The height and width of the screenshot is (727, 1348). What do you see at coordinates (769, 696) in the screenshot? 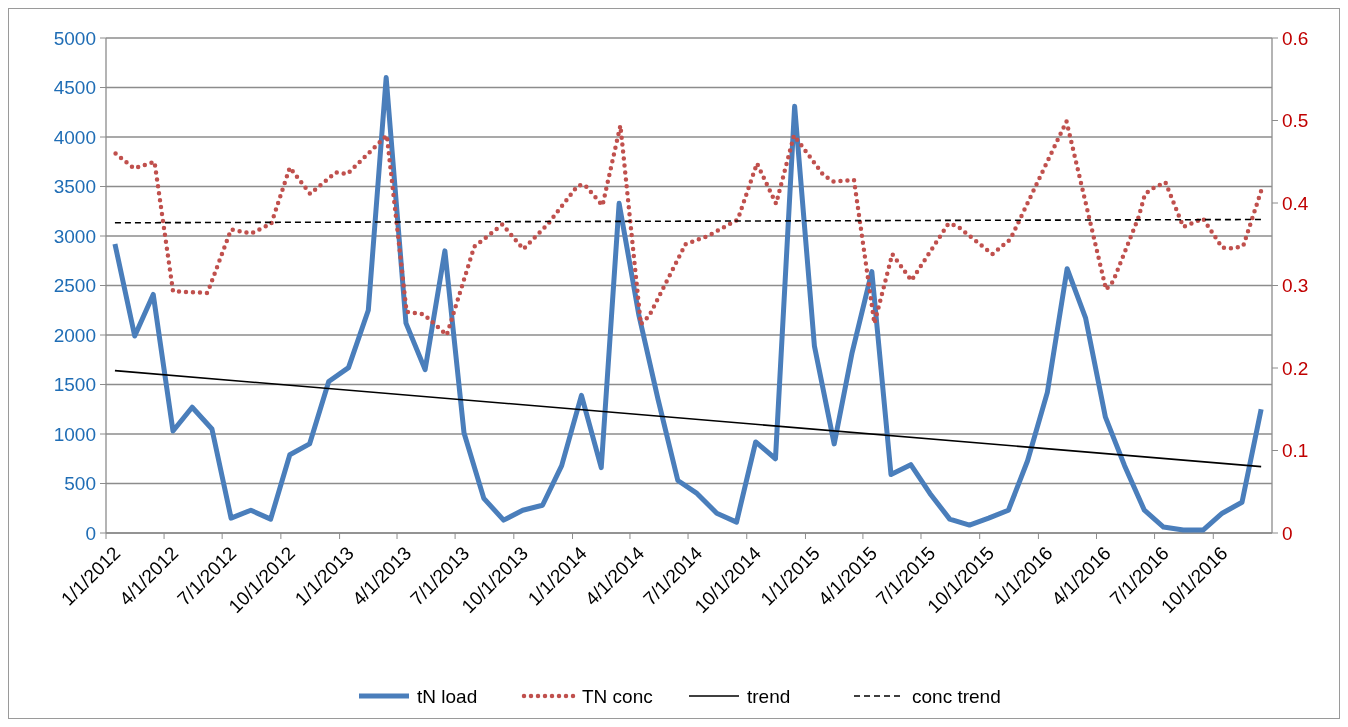
I see `legend-label: trend` at bounding box center [769, 696].